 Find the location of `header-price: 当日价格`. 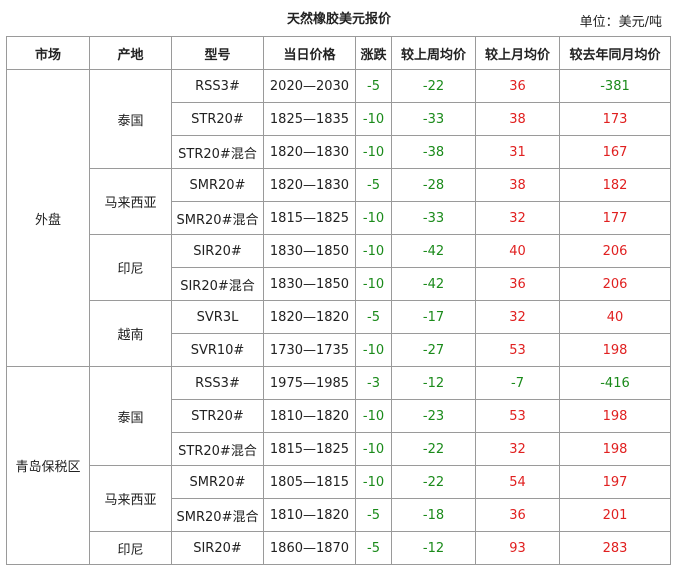

header-price: 当日价格 is located at coordinates (309, 53).